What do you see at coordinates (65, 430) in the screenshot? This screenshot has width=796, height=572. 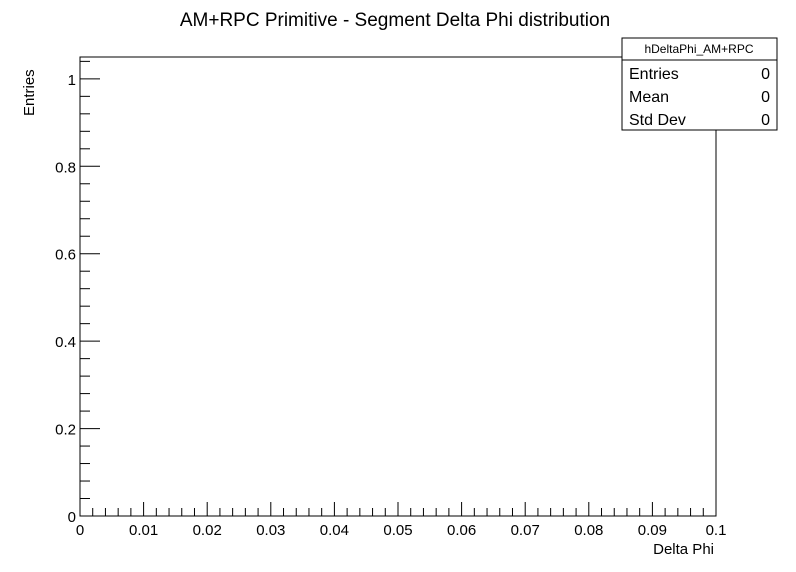 I see `y-tick-label: 0.2` at bounding box center [65, 430].